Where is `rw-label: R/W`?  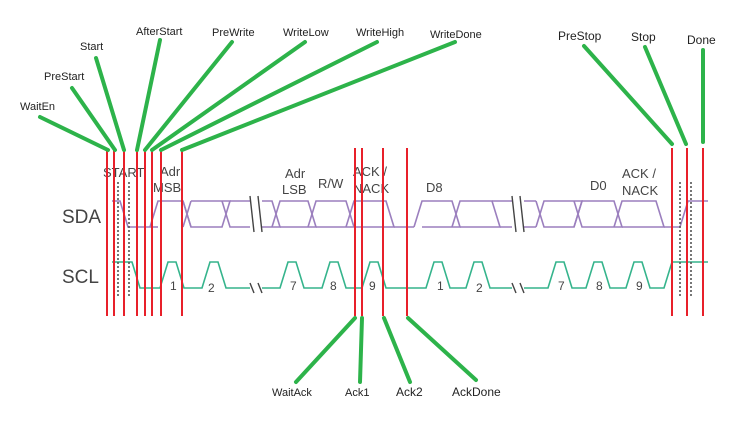
rw-label: R/W is located at coordinates (331, 183).